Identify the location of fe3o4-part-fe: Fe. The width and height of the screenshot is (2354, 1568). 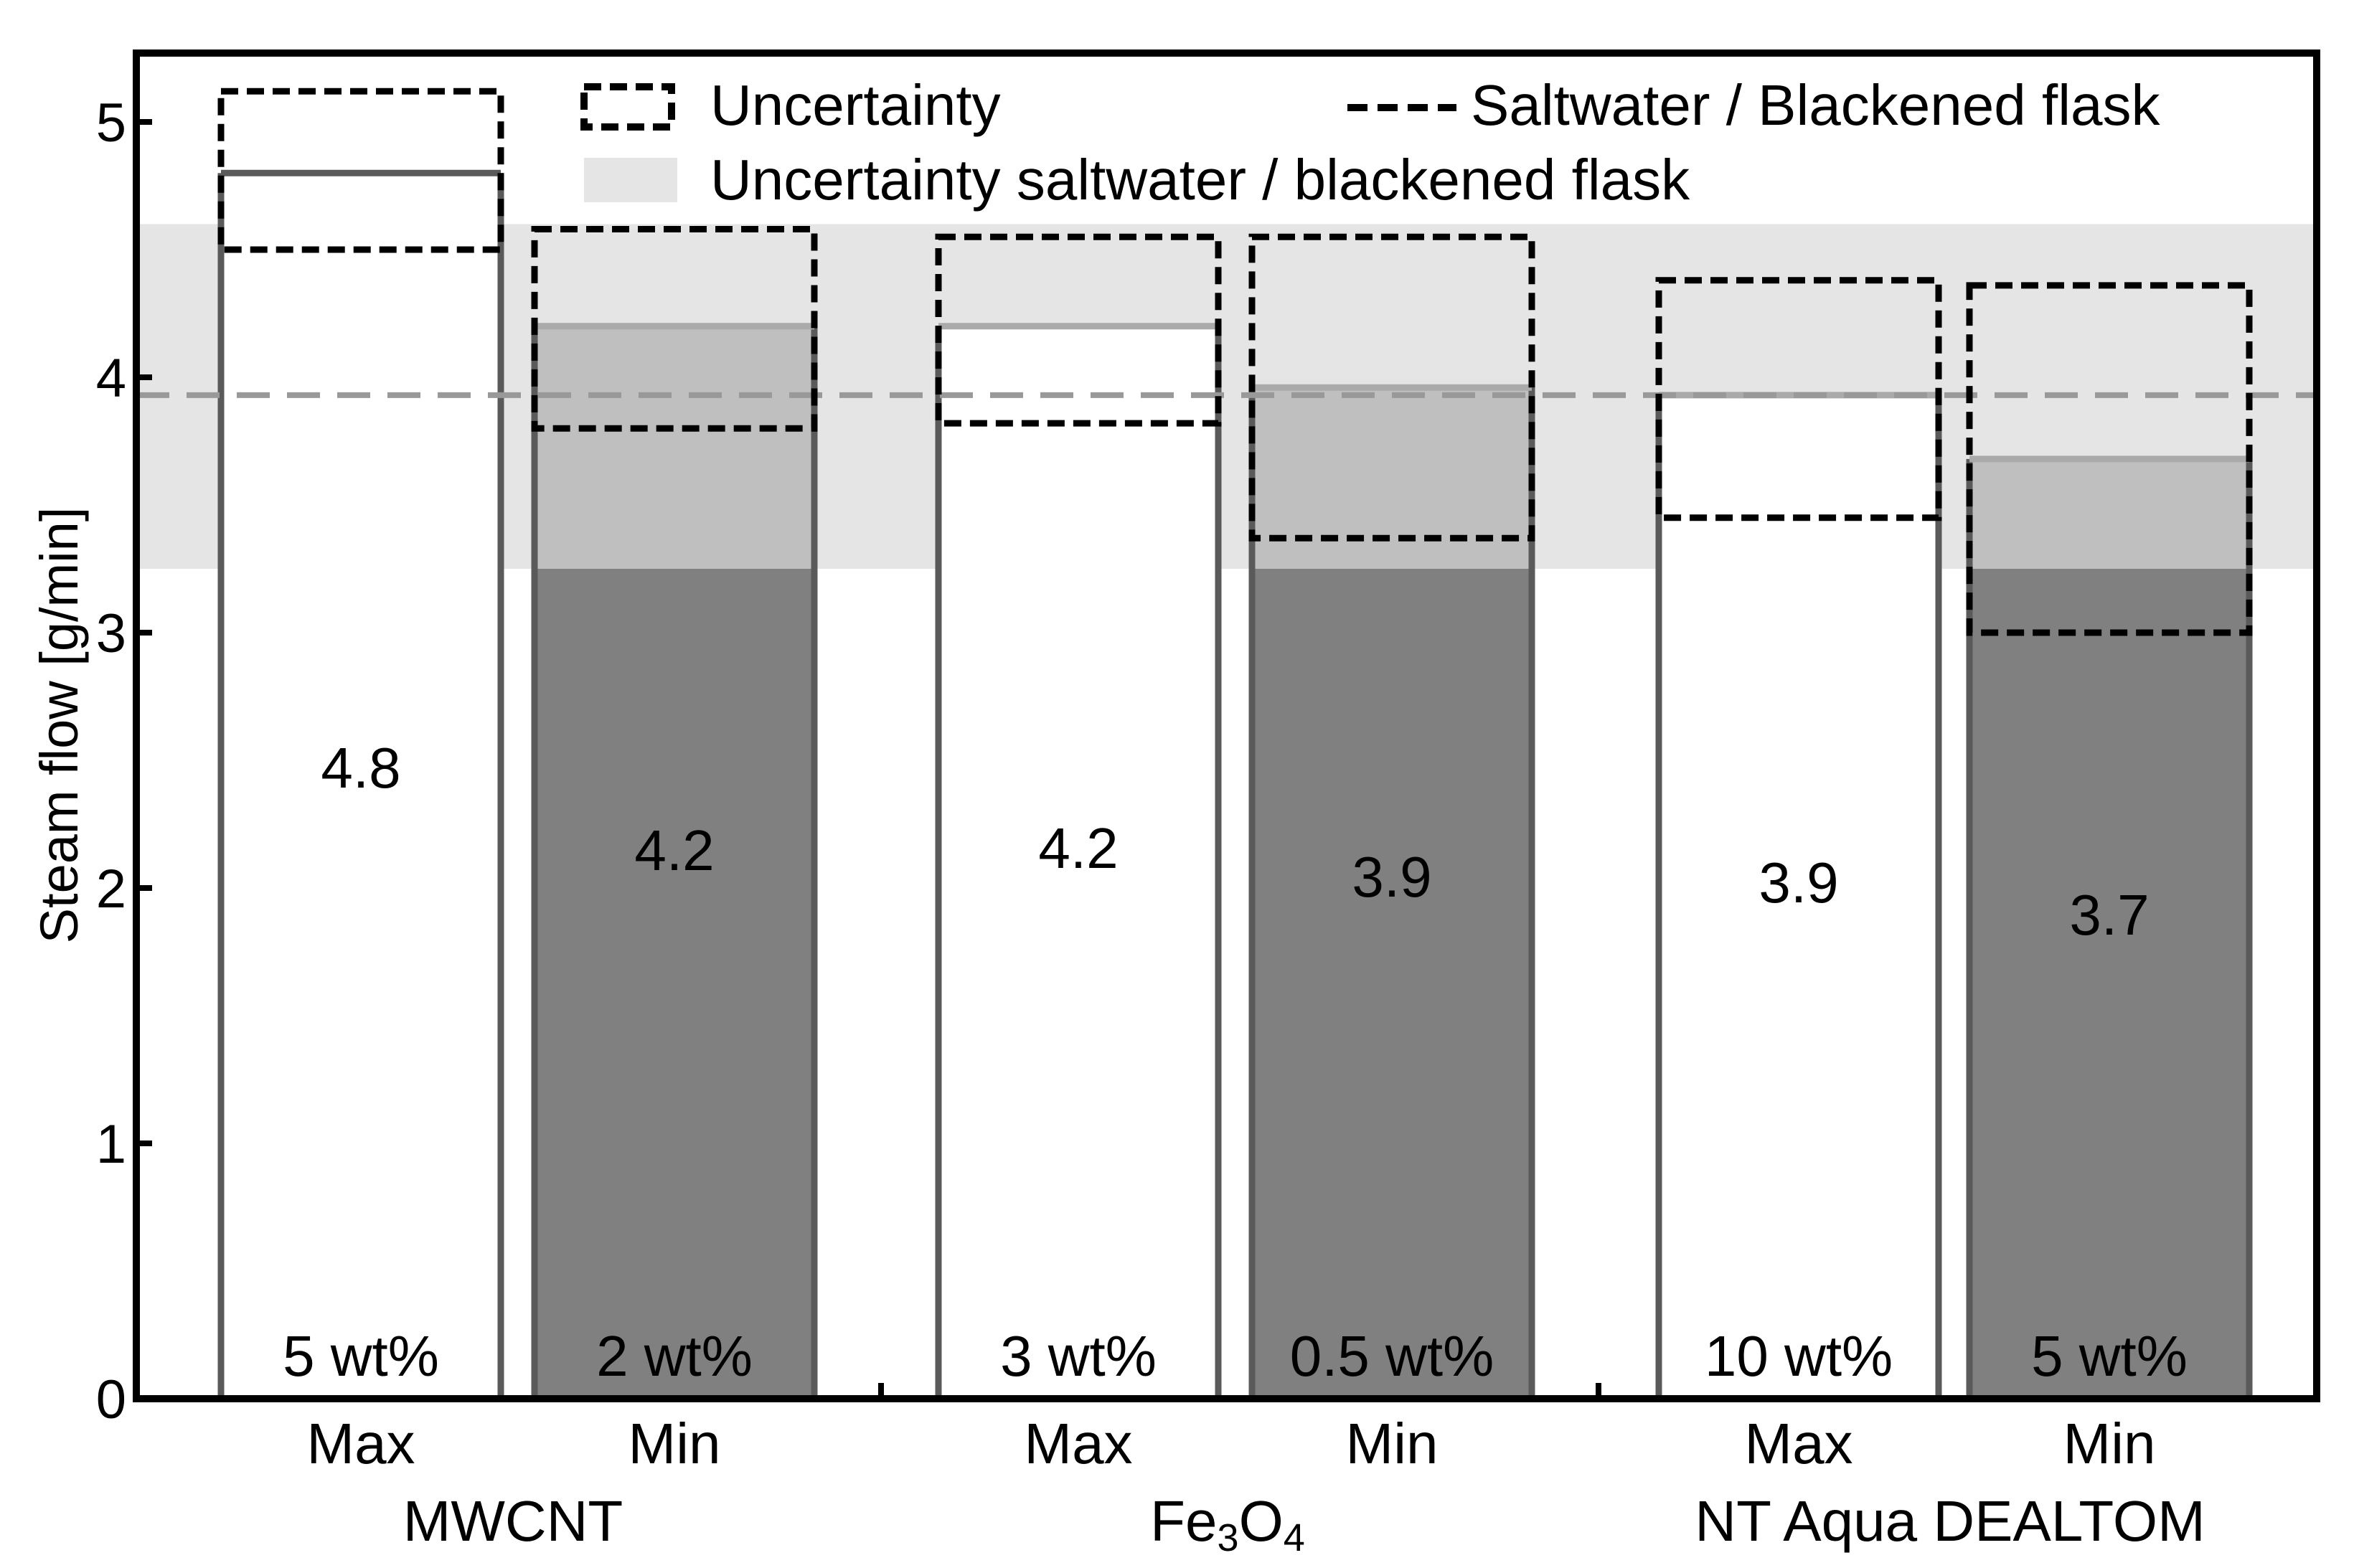
(1183, 1521).